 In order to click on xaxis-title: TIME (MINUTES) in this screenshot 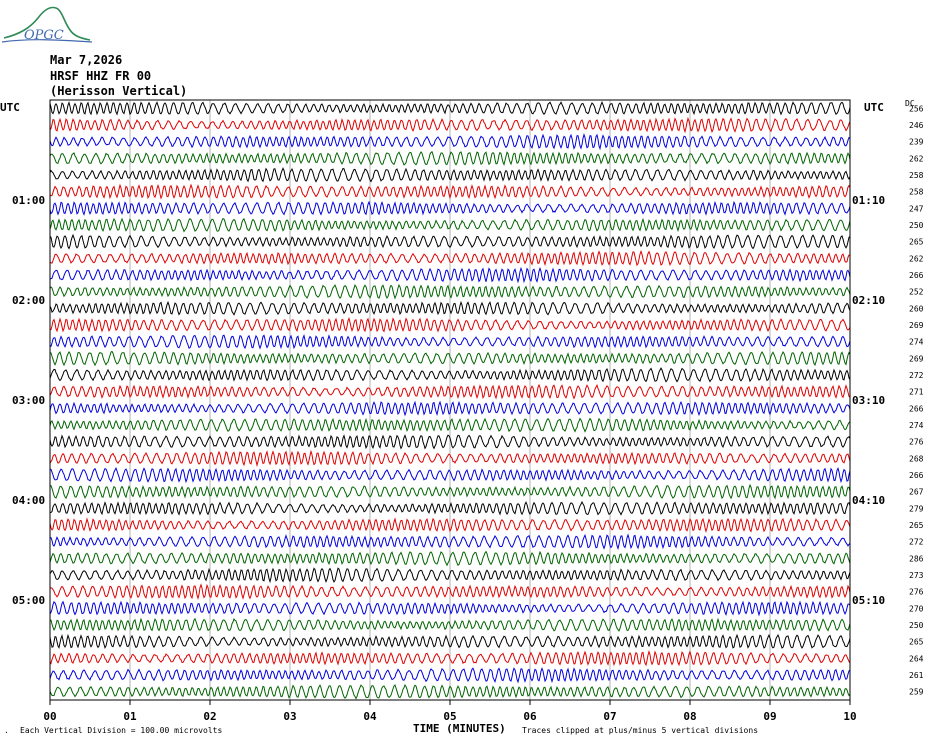, I will do `click(459, 728)`.